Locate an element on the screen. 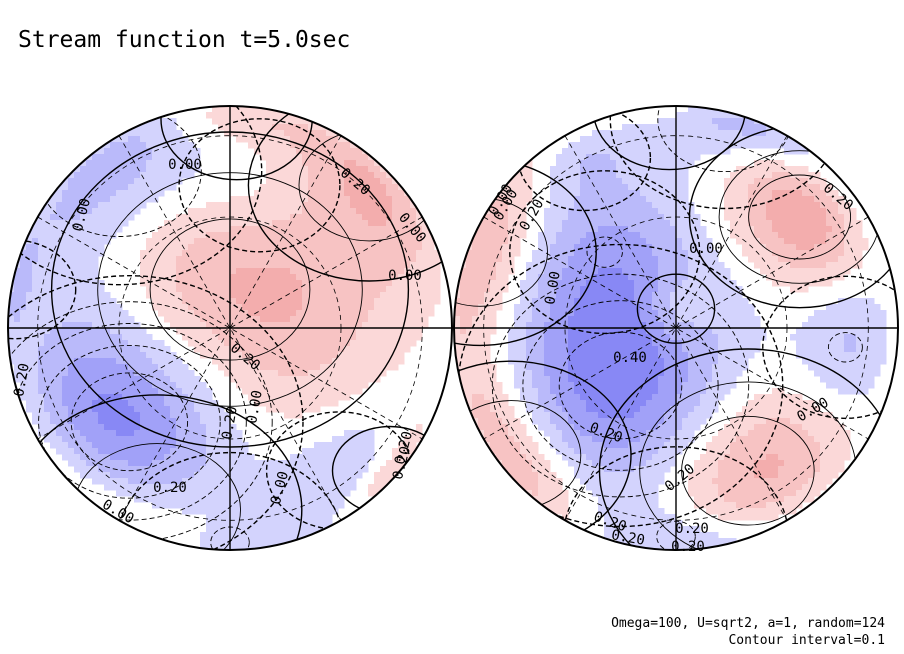  chart-title: Stream function t=5.0sec is located at coordinates (184, 40).